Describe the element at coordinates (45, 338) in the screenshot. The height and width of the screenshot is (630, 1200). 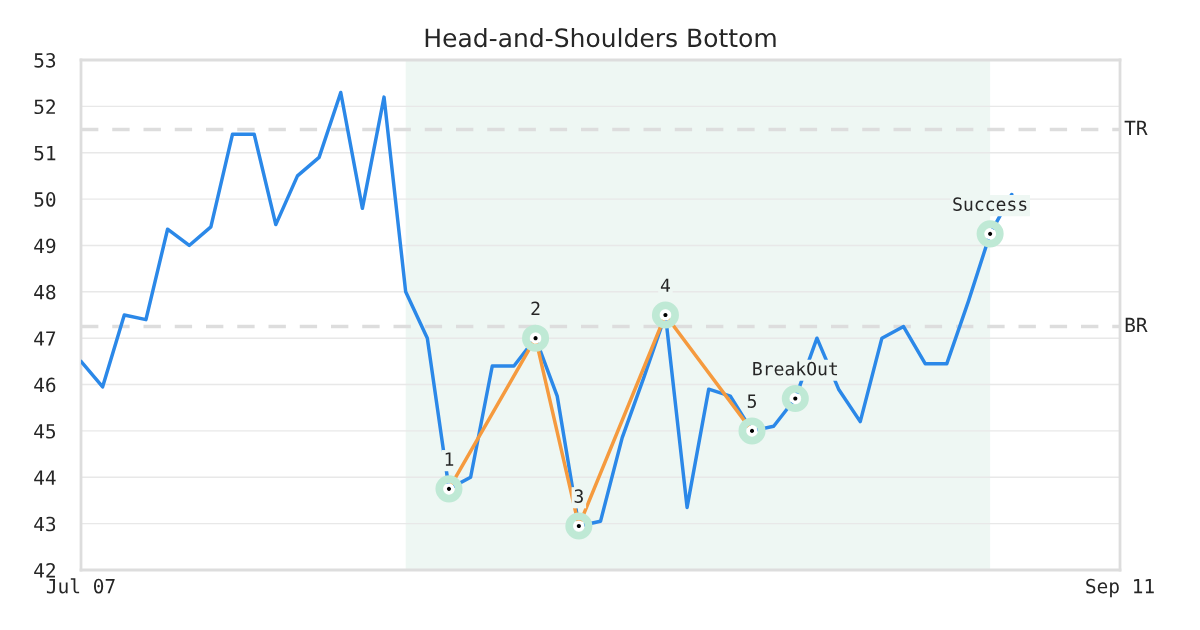
I see `y-tick-label: 47` at that location.